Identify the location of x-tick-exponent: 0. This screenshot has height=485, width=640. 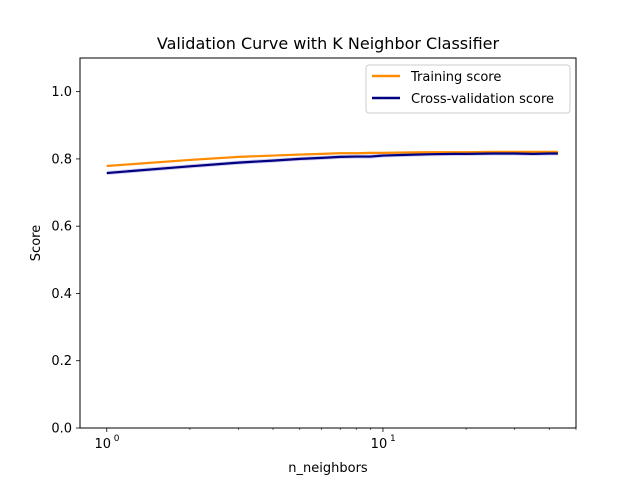
(117, 439).